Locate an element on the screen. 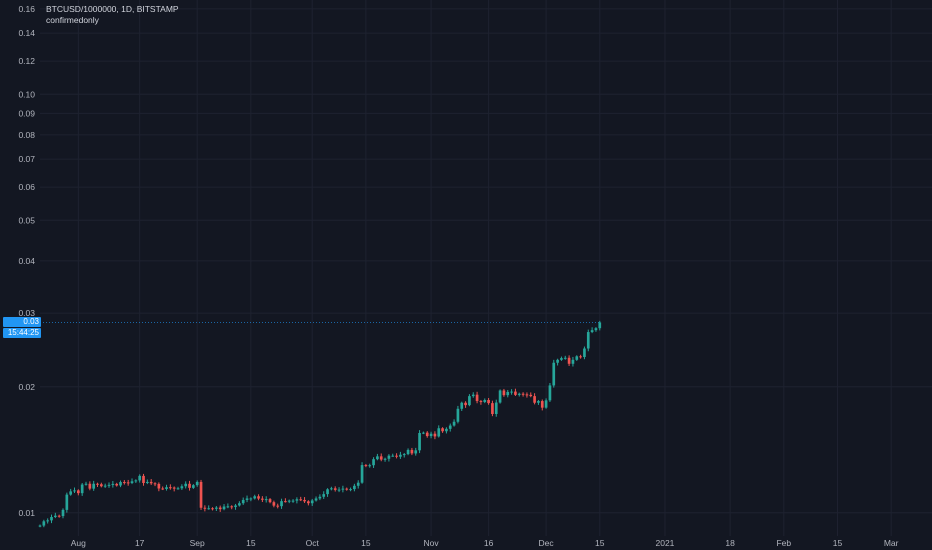 This screenshot has height=550, width=932. y-tick-label: 0.01 is located at coordinates (26, 513).